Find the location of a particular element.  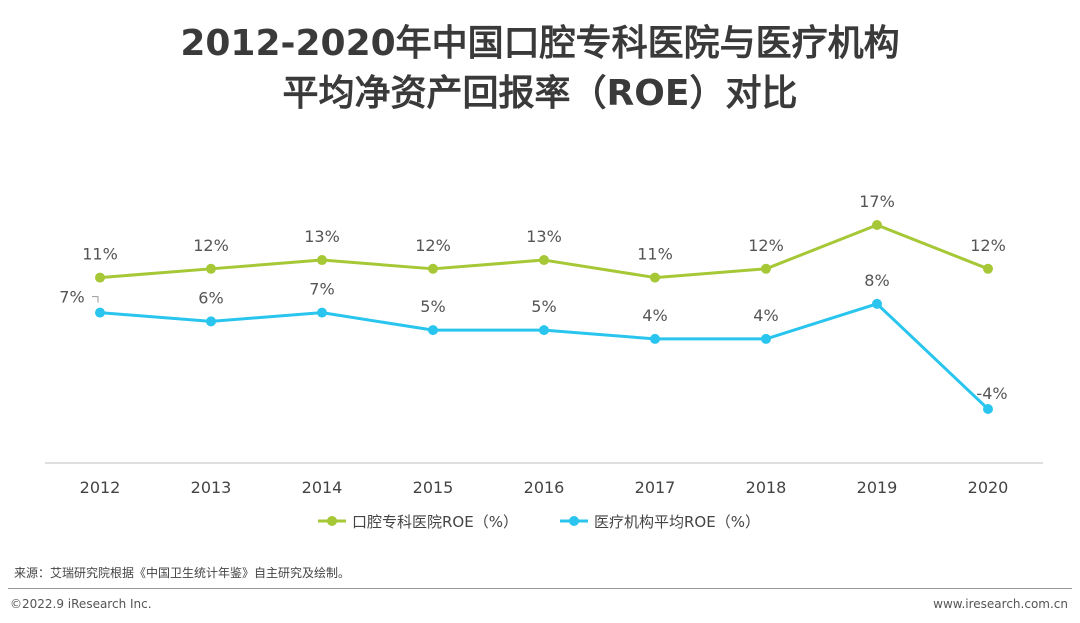

chart-title-line2: 平均净资产回报率（ROE）对比 is located at coordinates (540, 93).